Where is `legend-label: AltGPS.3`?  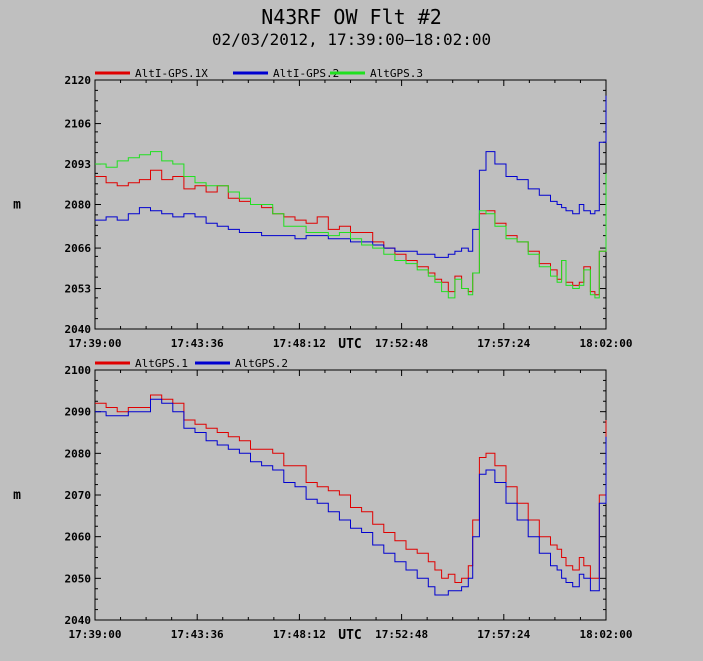
legend-label: AltGPS.3 is located at coordinates (396, 73).